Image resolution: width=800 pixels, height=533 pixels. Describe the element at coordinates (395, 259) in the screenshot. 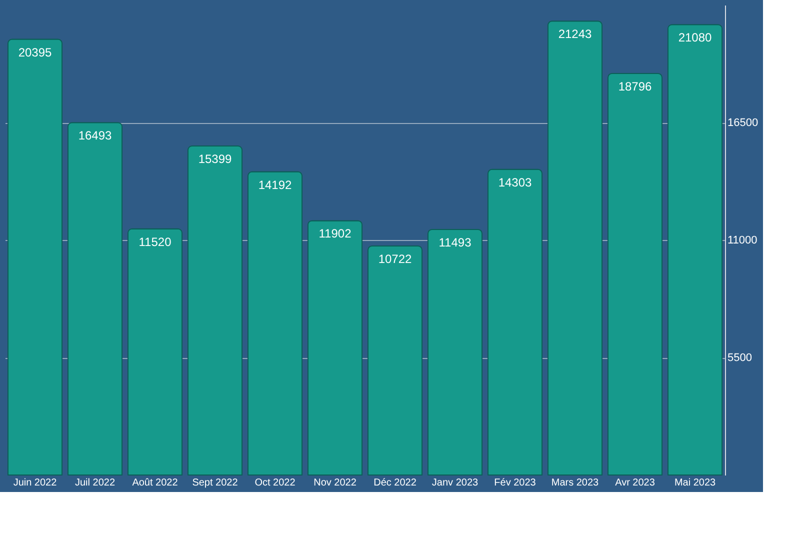

I see `data-label: 10722` at that location.